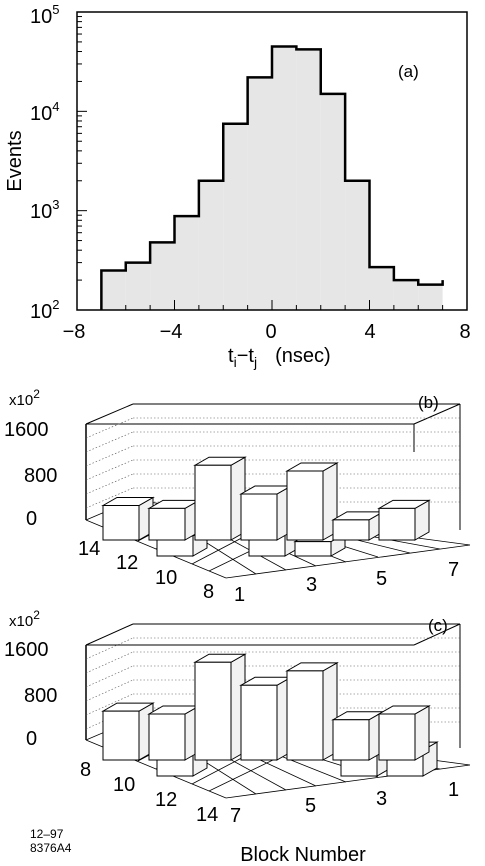 The width and height of the screenshot is (485, 866). What do you see at coordinates (270, 332) in the screenshot?
I see `x-tick-label: 0` at bounding box center [270, 332].